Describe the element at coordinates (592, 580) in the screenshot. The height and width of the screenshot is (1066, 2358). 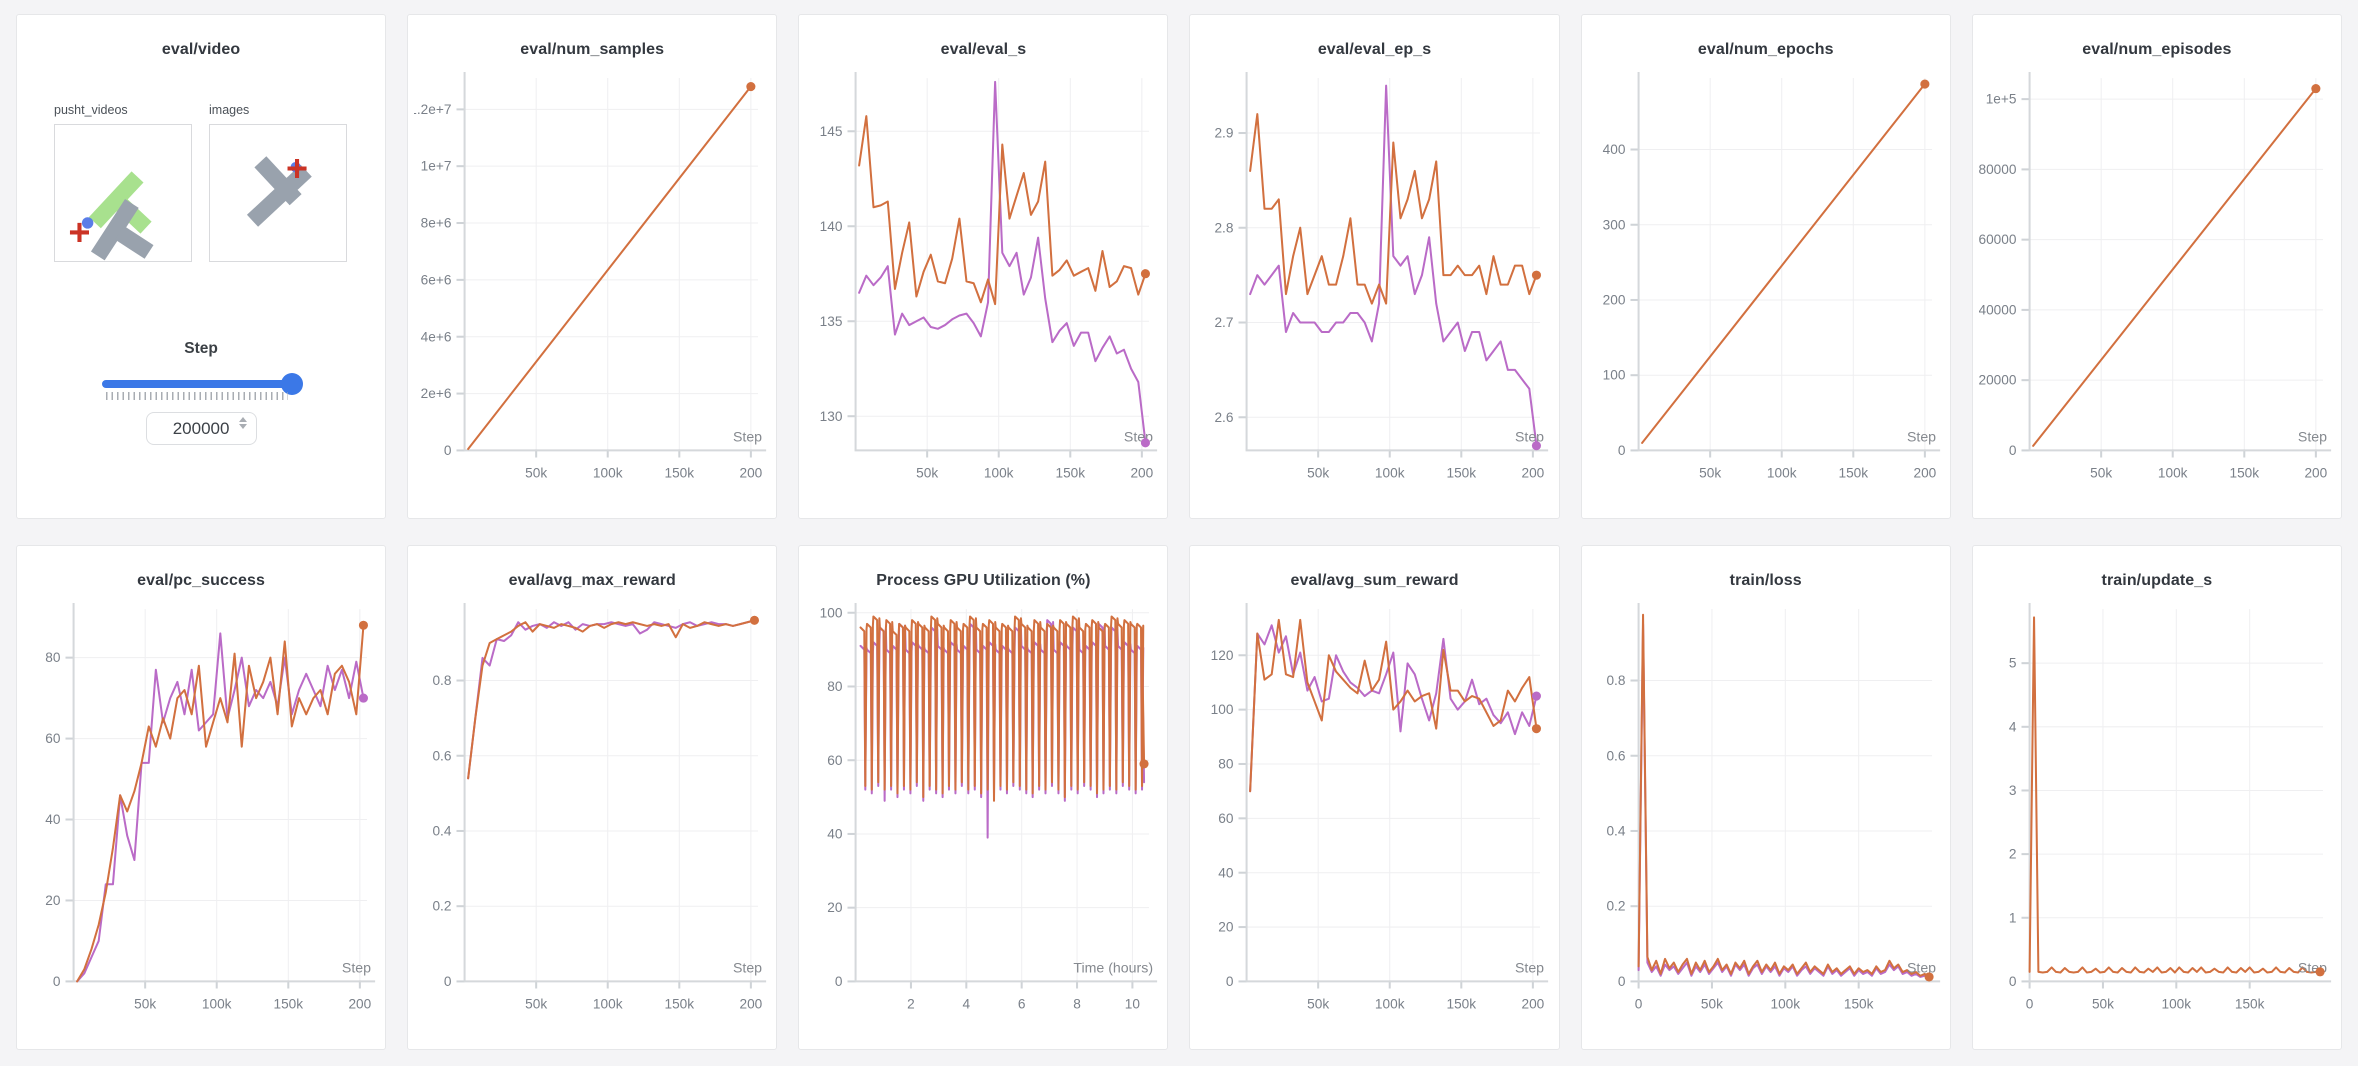
I see `chart-title: eval/avg_max_reward` at that location.